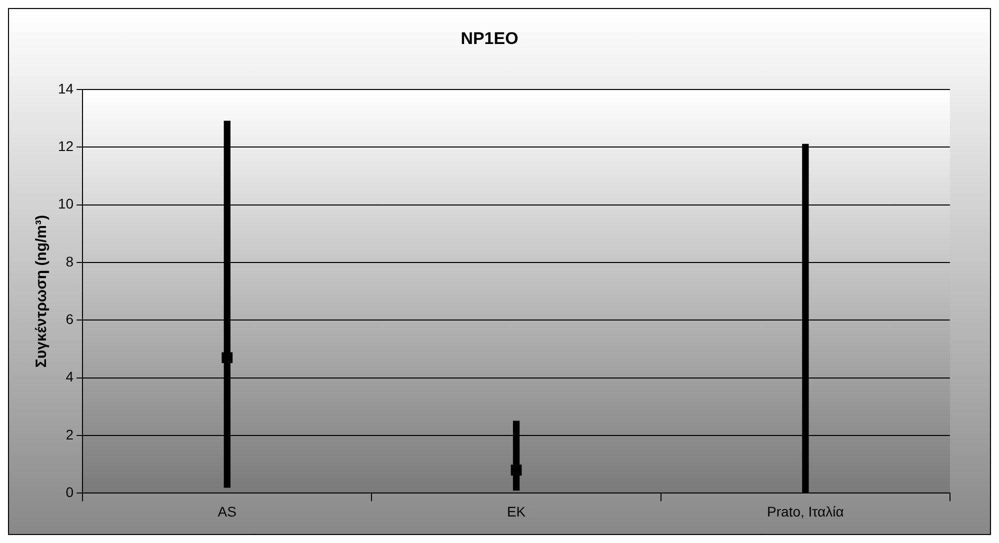 The height and width of the screenshot is (543, 999). What do you see at coordinates (805, 511) in the screenshot?
I see `x-tick-label: Prato, Ιταλία` at bounding box center [805, 511].